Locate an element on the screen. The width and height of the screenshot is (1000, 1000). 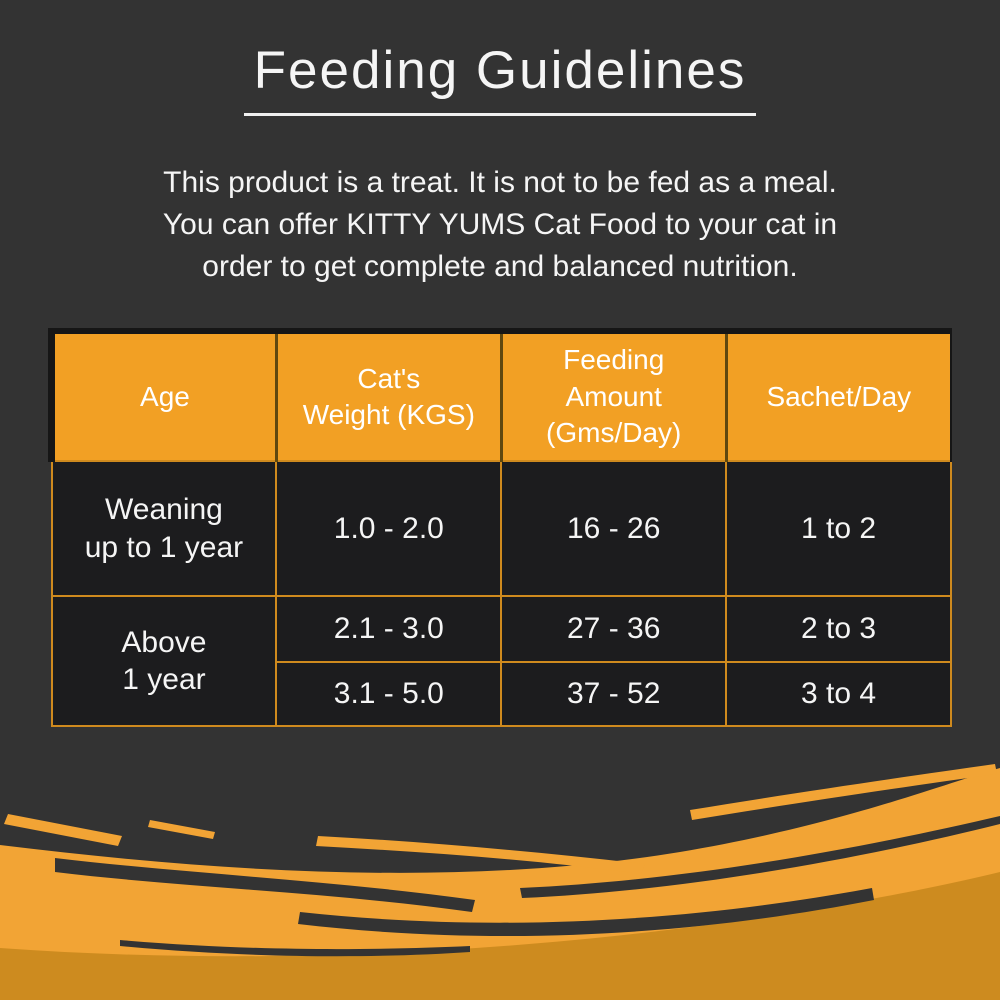
col-header-weight: Cat's Weight (KGS) is located at coordinates (388, 394).